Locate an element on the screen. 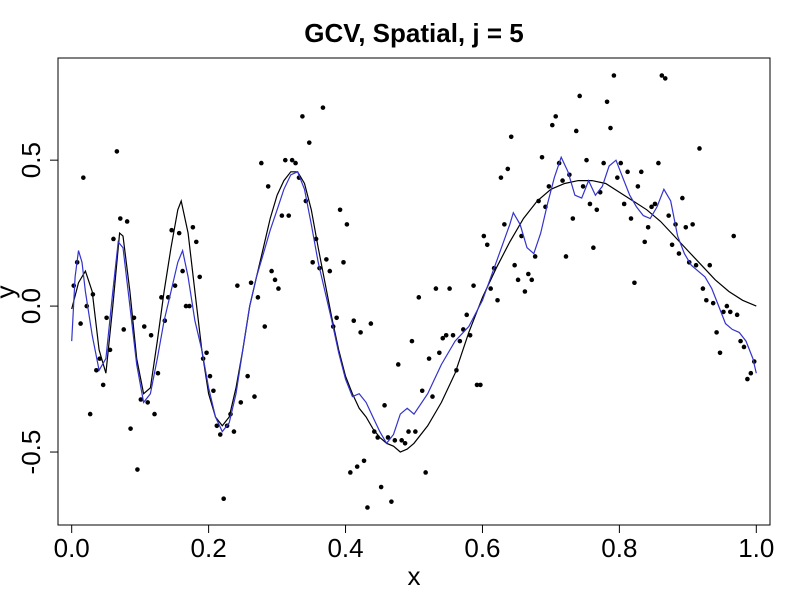 This screenshot has width=800, height=600. x-tick-label: 0.2 is located at coordinates (209, 548).